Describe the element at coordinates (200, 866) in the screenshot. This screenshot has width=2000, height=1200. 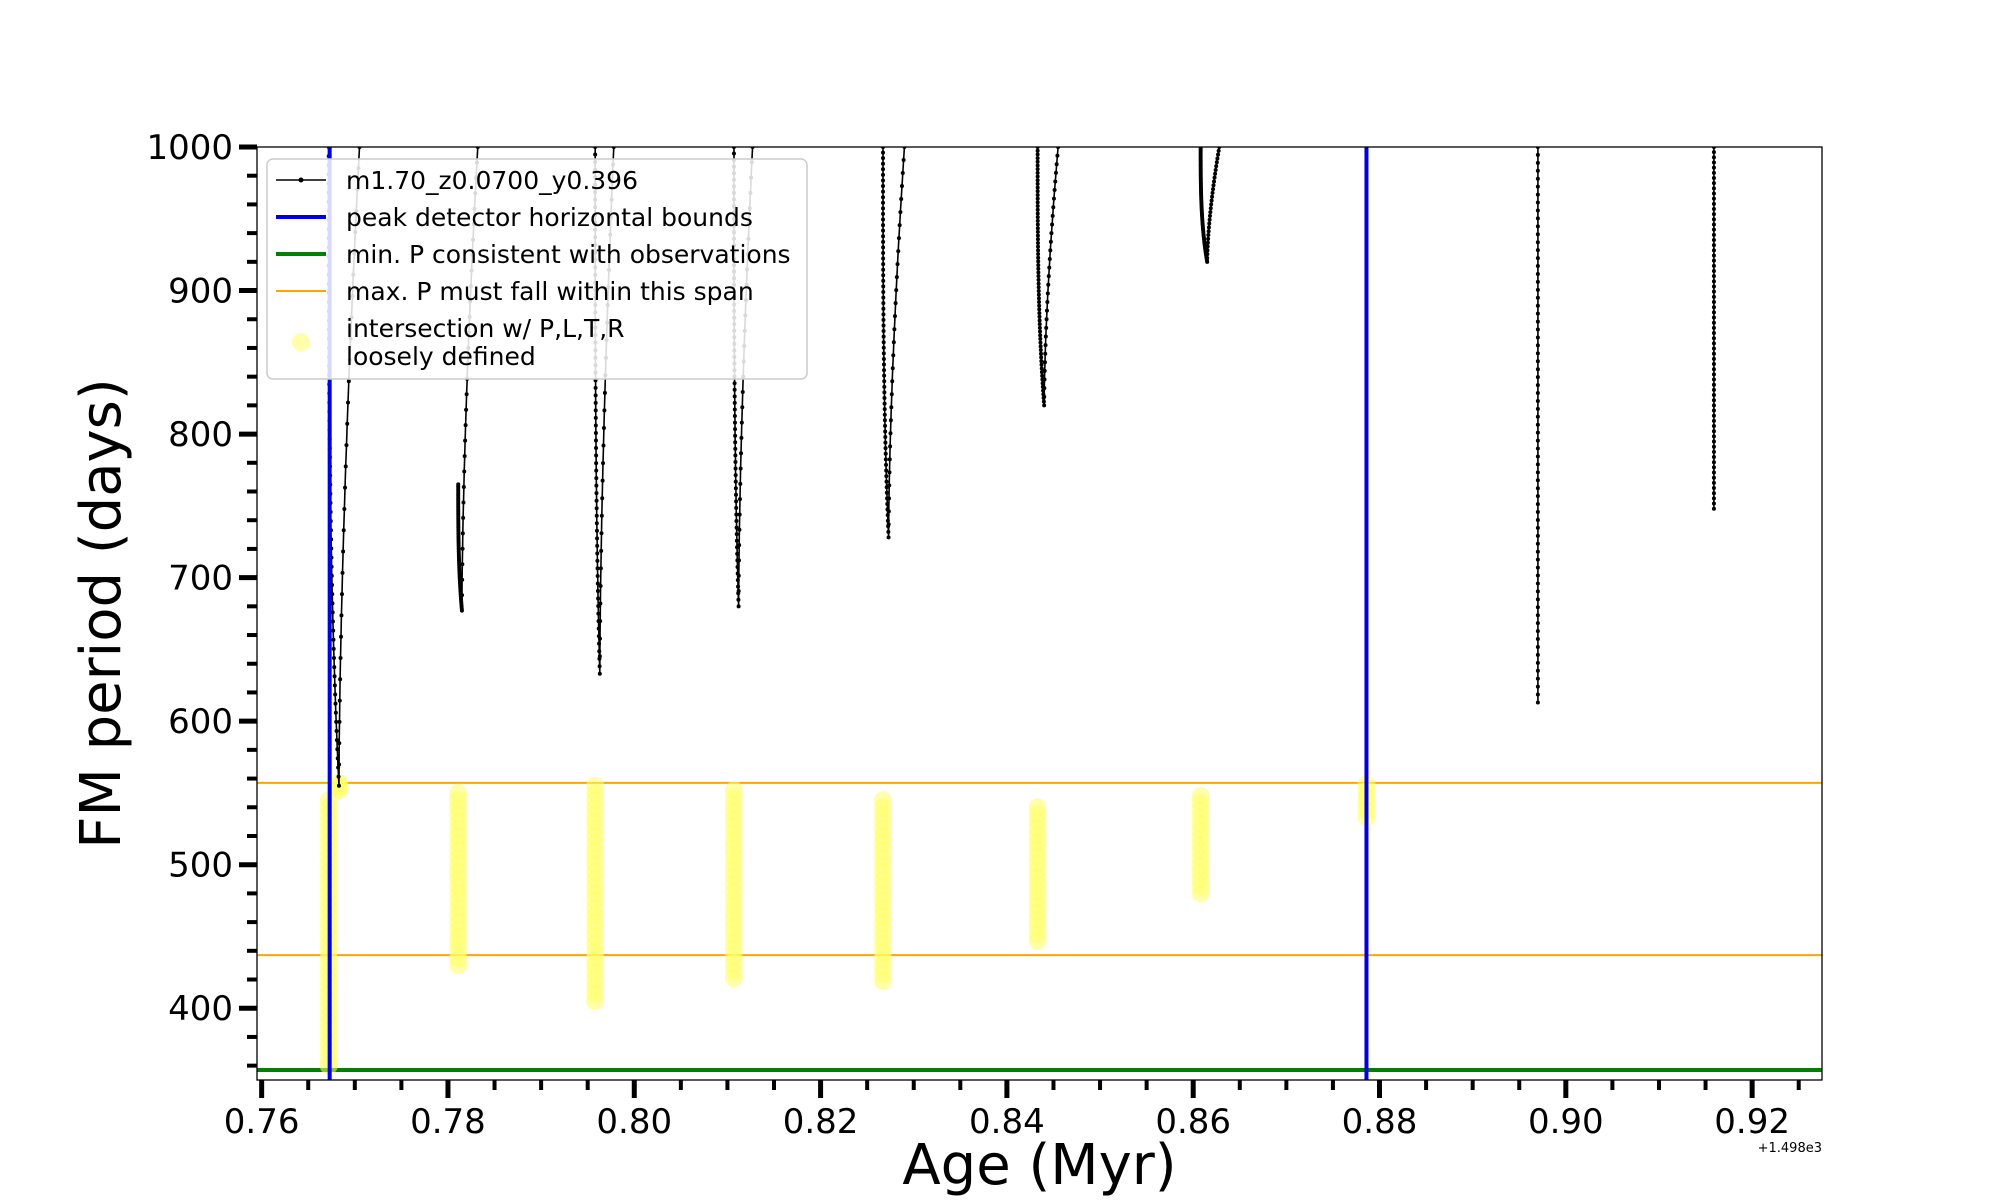
I see `y-tick-label-1: 500` at that location.